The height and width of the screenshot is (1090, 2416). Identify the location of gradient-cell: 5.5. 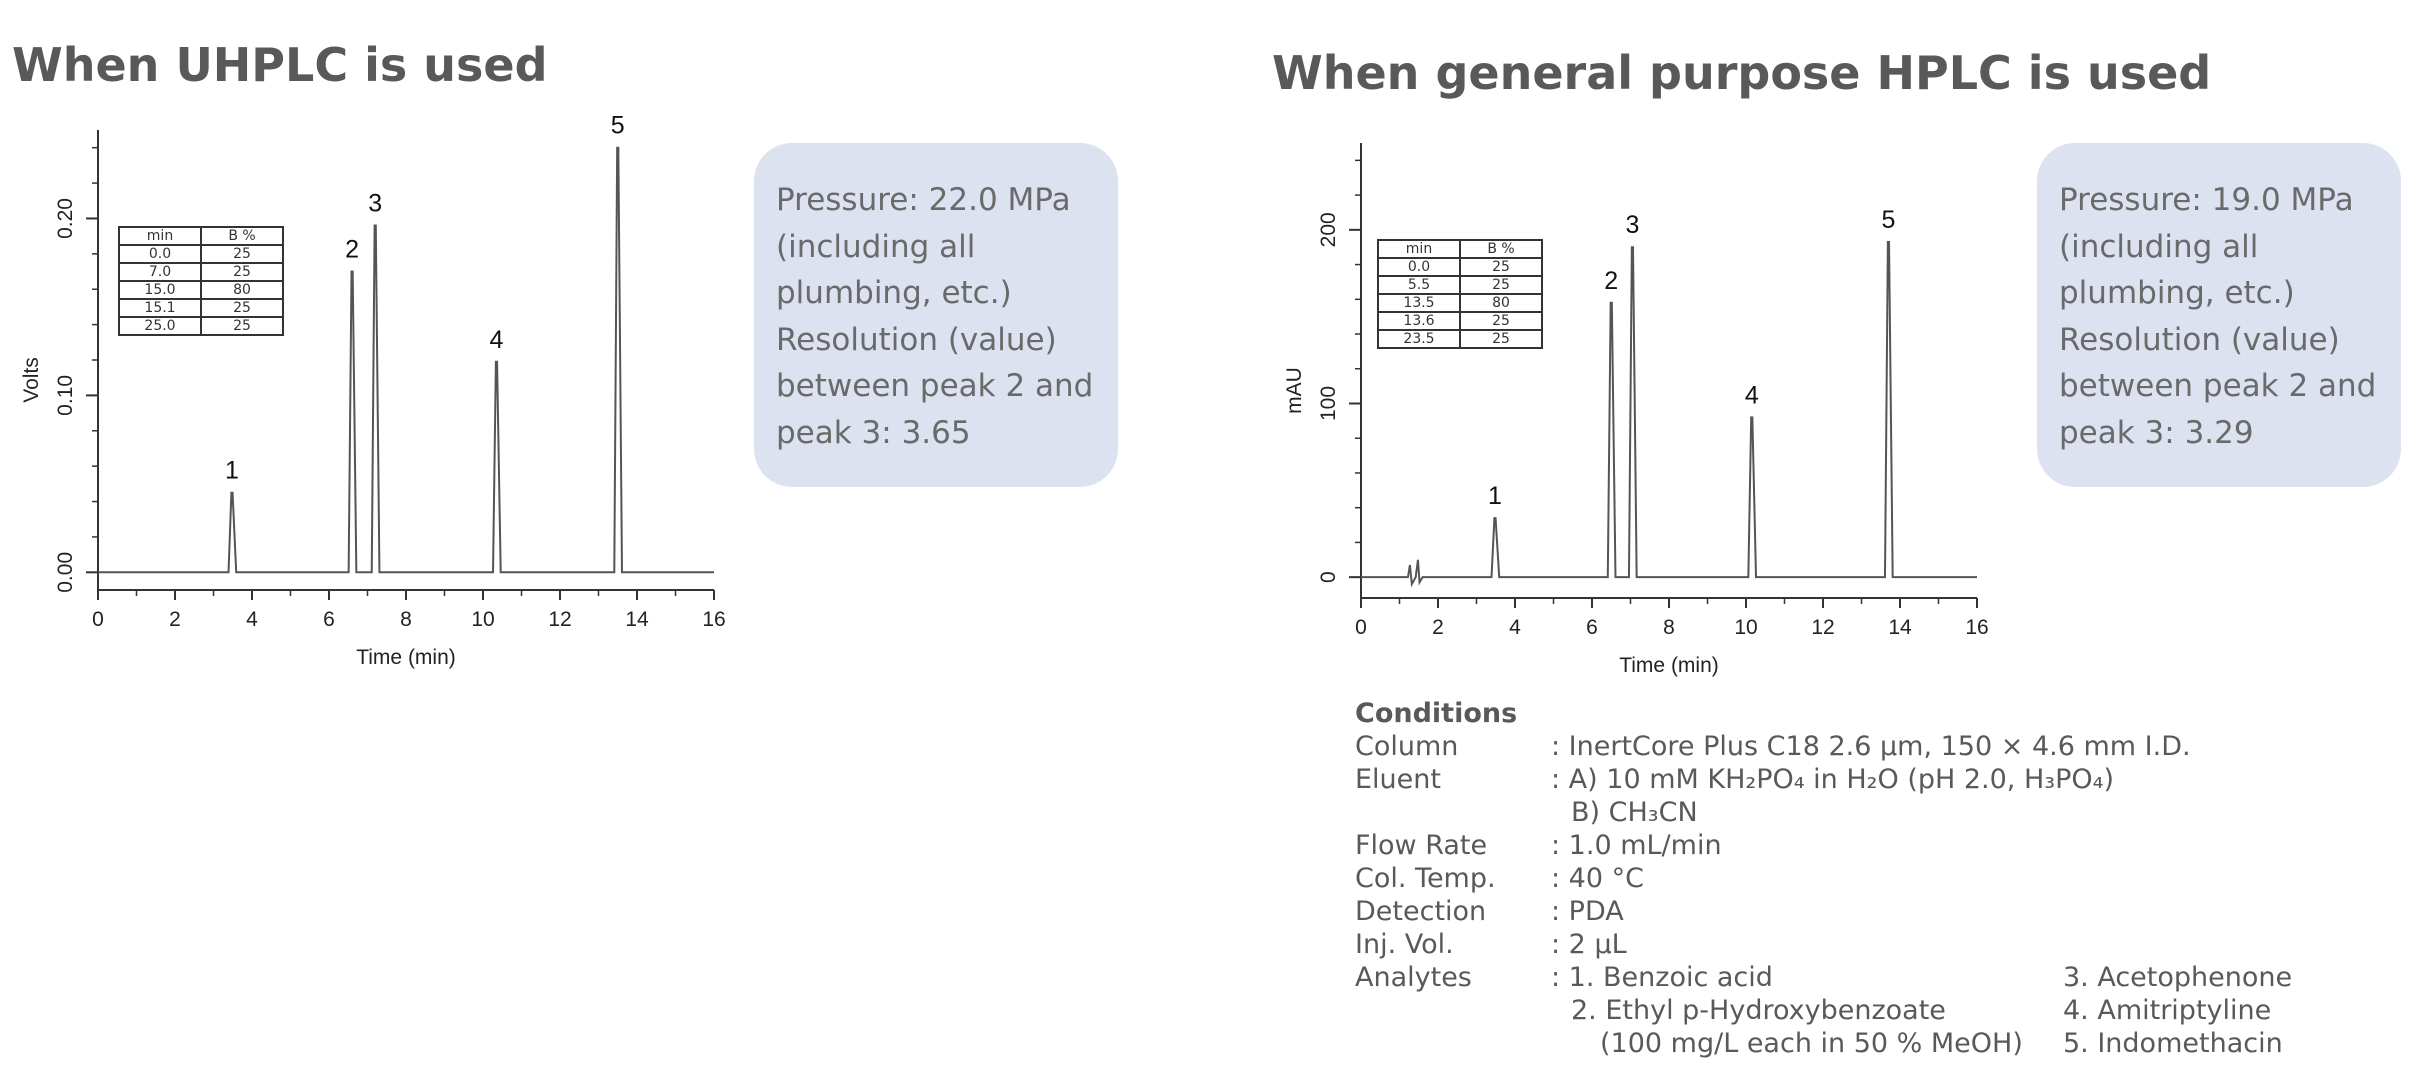
(1419, 285).